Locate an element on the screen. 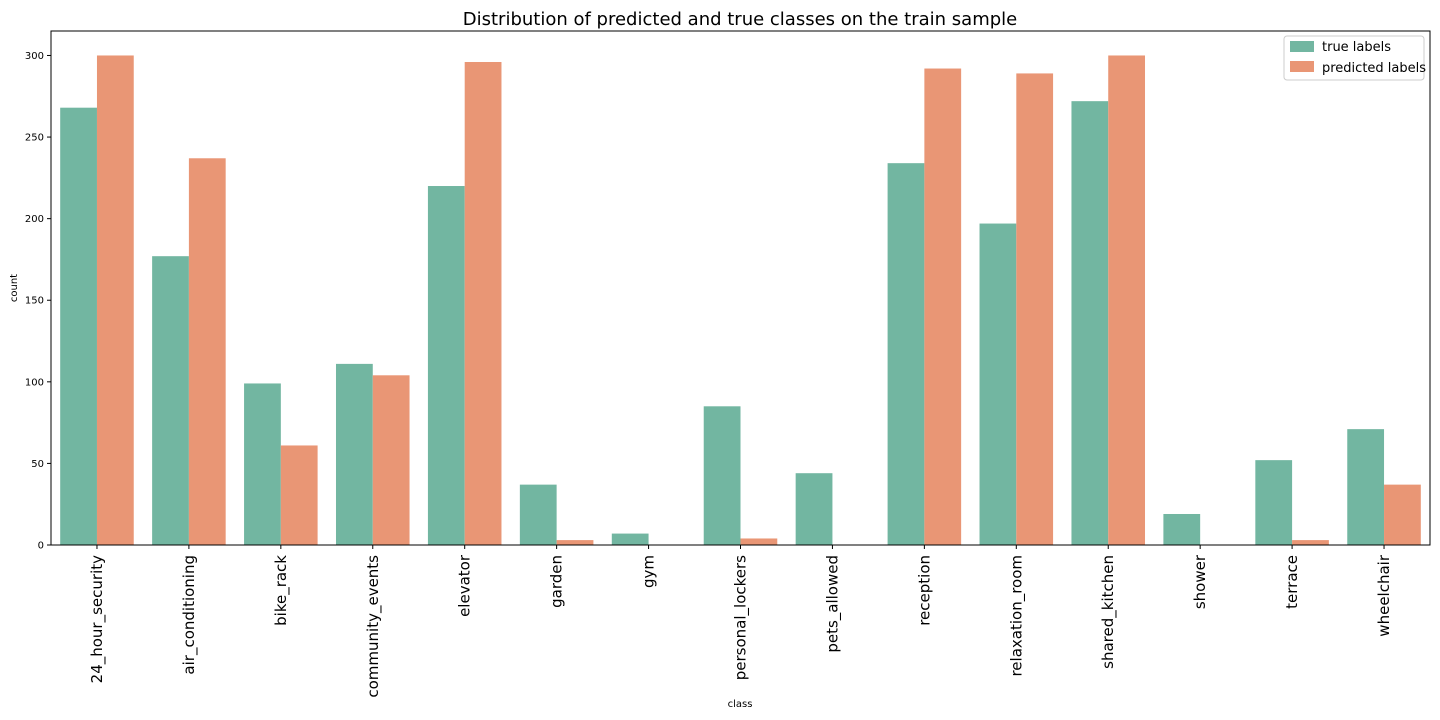 This screenshot has width=1440, height=720. x-tick-label-relaxation-room: relaxation_room is located at coordinates (1016, 616).